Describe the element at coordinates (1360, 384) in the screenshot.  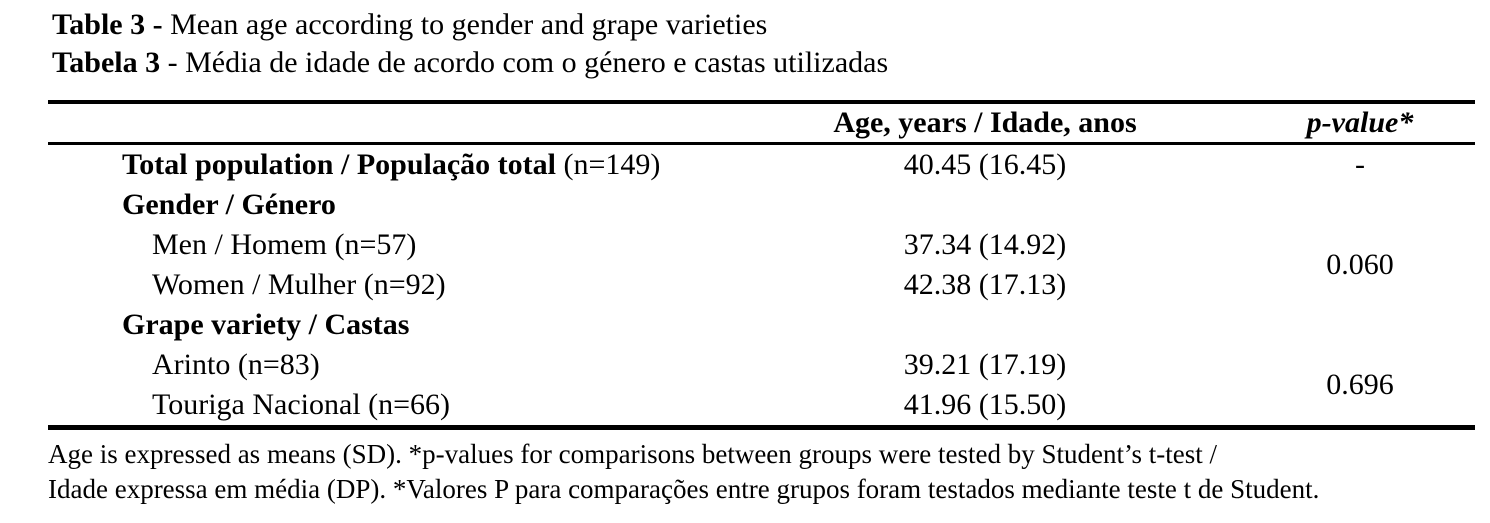
I see `cell-pvalue-grape: 0.696` at that location.